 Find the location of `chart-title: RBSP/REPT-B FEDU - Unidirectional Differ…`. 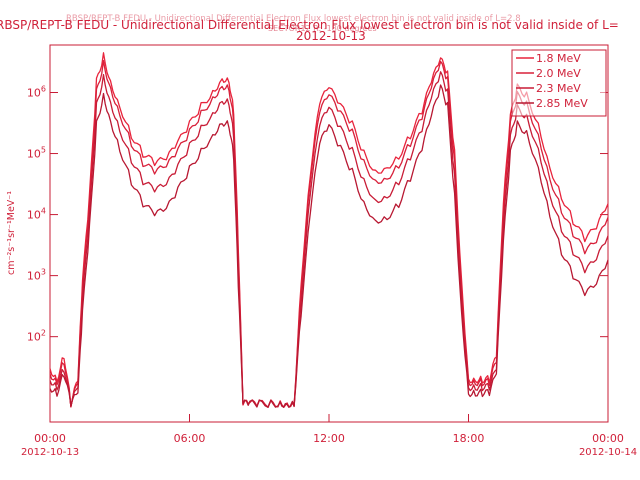

chart-title: RBSP/REPT-B FEDU - Unidirectional Differ… is located at coordinates (309, 25).